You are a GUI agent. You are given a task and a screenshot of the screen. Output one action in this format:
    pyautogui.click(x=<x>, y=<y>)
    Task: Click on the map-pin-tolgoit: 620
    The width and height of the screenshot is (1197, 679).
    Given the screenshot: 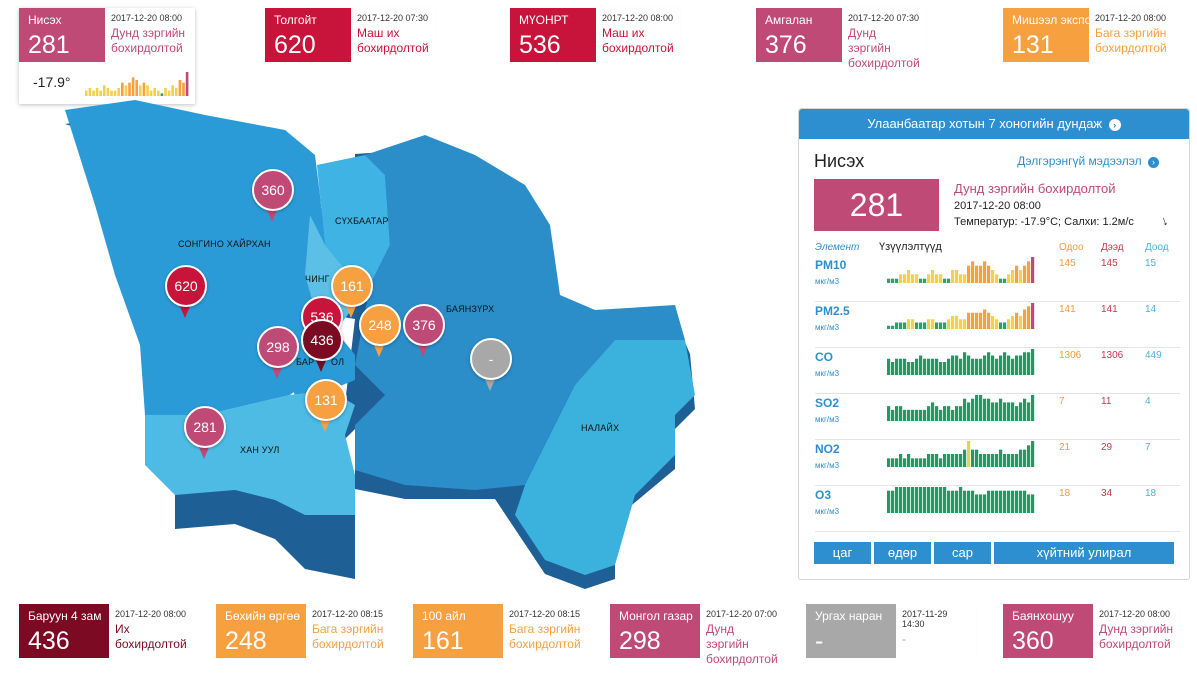 What is the action you would take?
    pyautogui.click(x=186, y=286)
    